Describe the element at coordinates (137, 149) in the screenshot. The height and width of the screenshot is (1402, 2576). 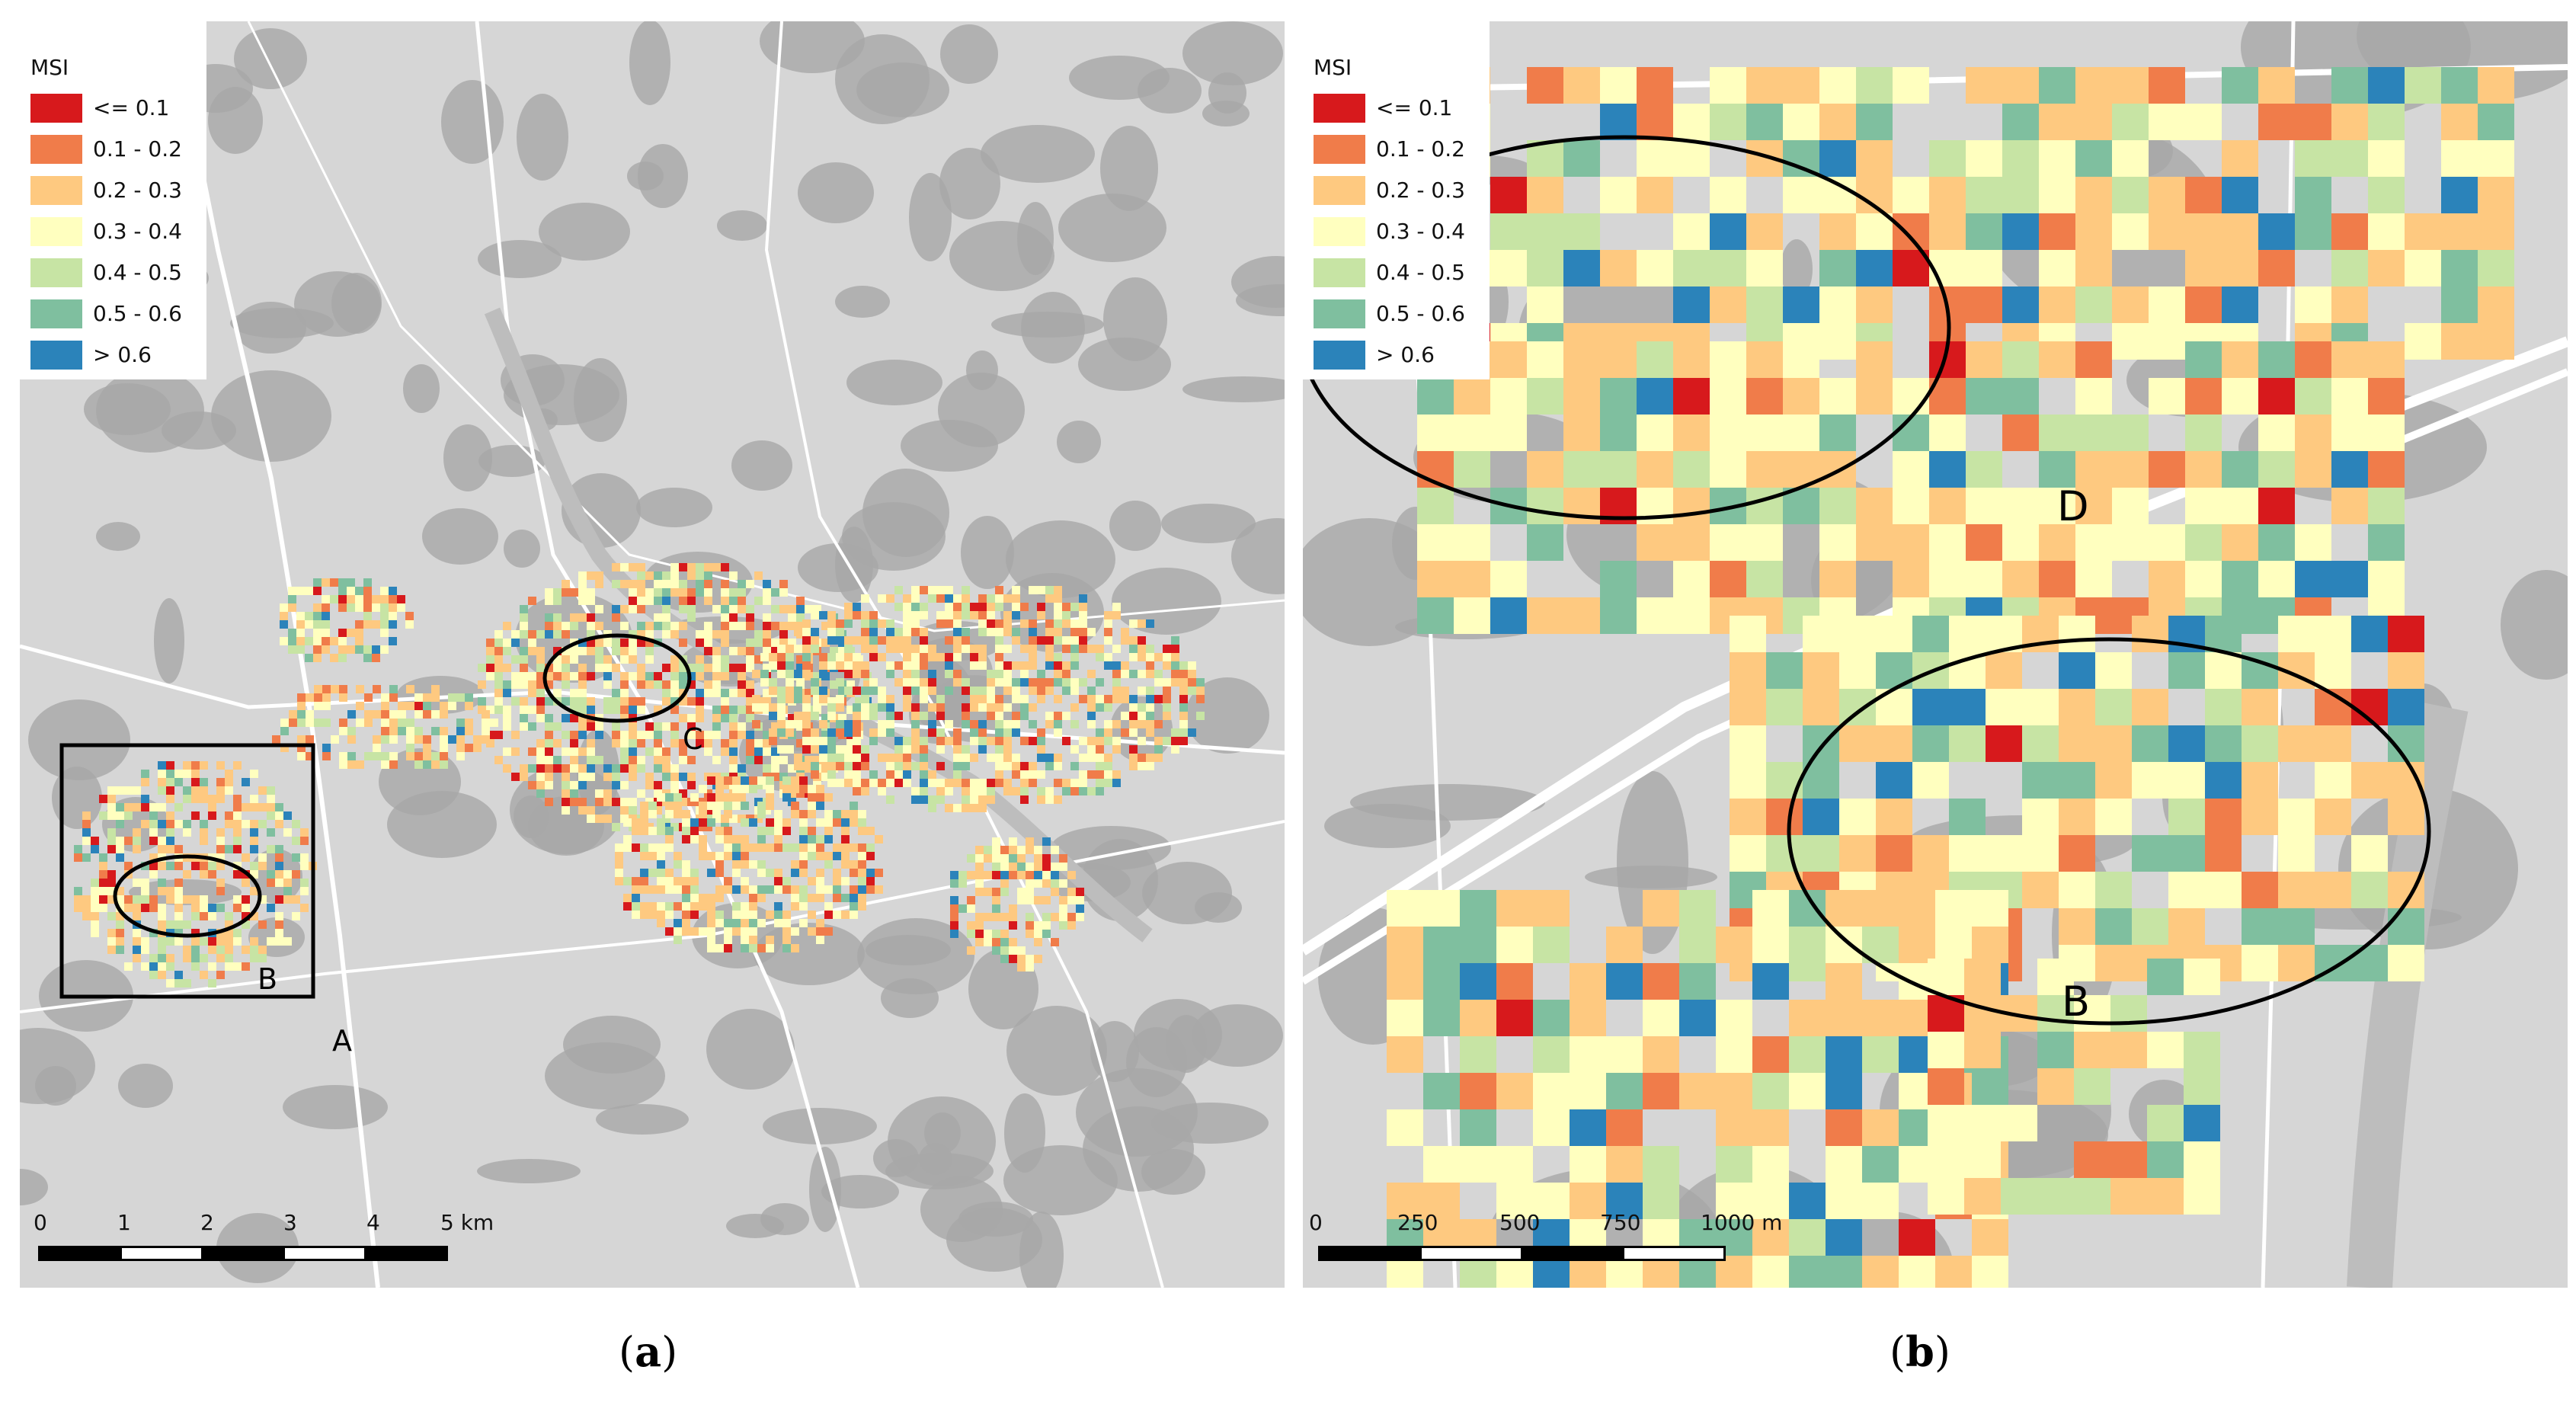
I see `legend-label: 0.1 - 0.2` at that location.